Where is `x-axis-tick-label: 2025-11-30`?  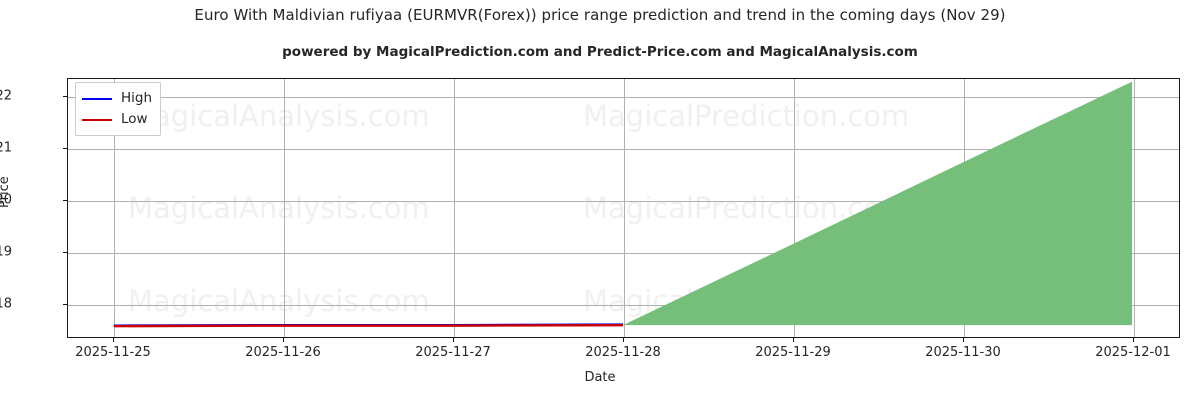 x-axis-tick-label: 2025-11-30 is located at coordinates (963, 352).